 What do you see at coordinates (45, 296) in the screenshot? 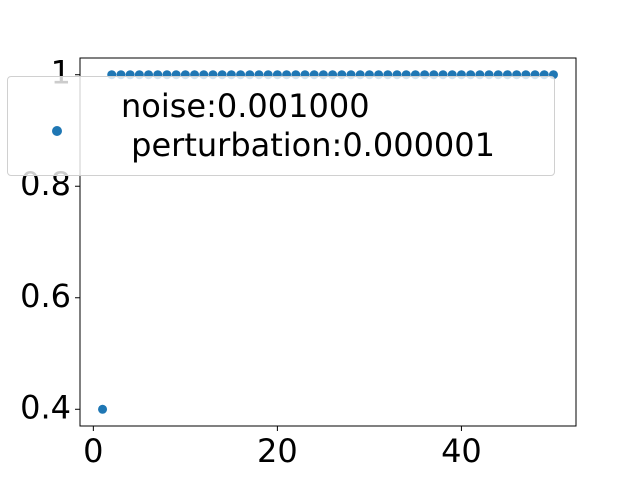
I see `y-tick-label: 0.6` at bounding box center [45, 296].